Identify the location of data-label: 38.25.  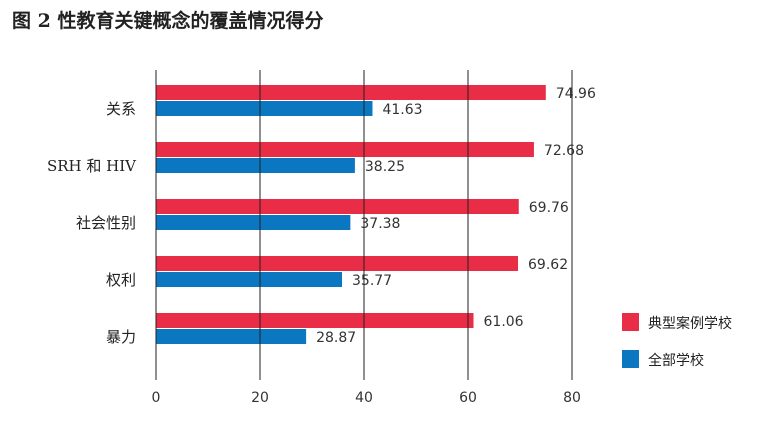
(385, 167).